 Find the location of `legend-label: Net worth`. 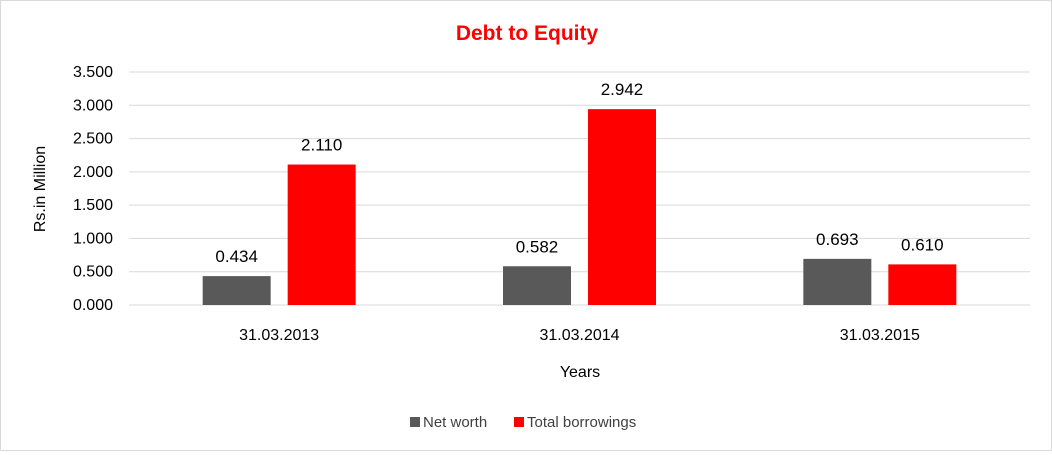

legend-label: Net worth is located at coordinates (455, 422).